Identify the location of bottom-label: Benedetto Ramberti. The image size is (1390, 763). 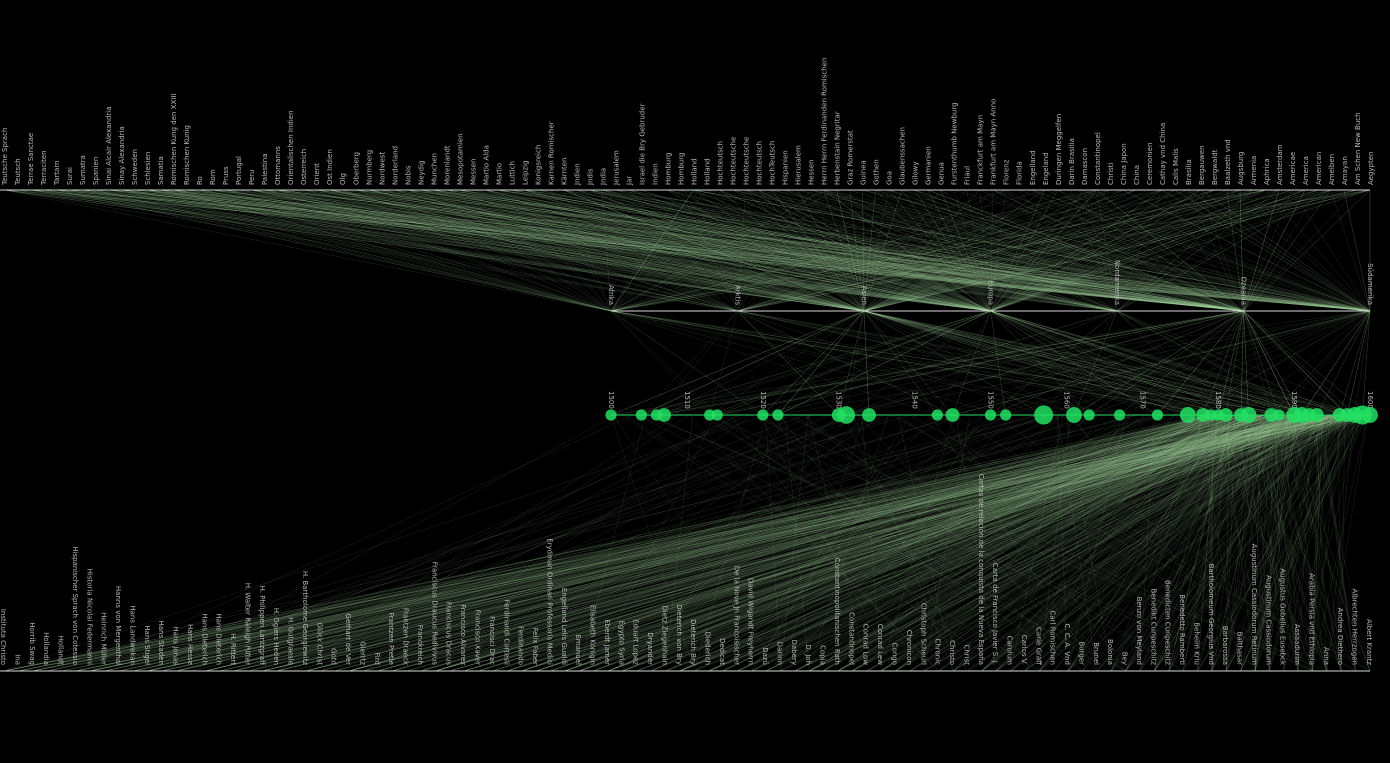
(1182, 629).